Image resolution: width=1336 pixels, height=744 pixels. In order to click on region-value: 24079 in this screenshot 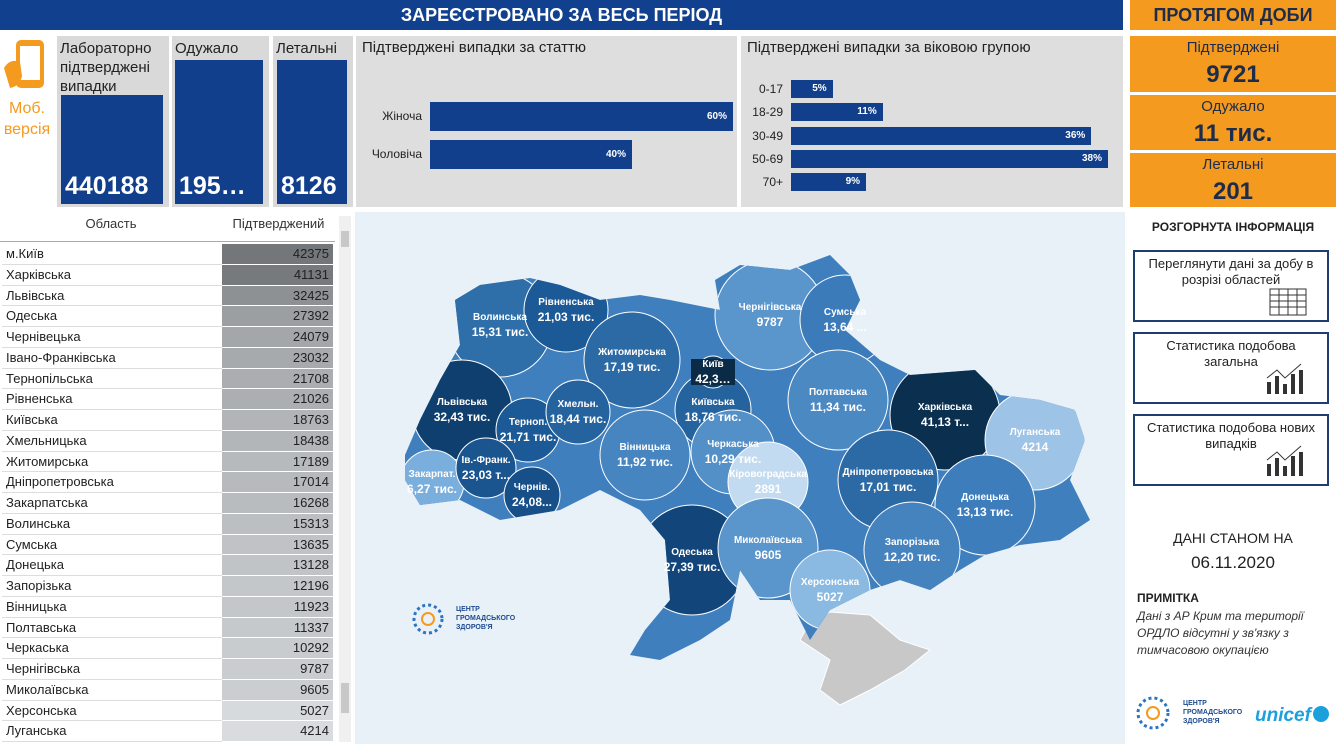, I will do `click(277, 337)`.